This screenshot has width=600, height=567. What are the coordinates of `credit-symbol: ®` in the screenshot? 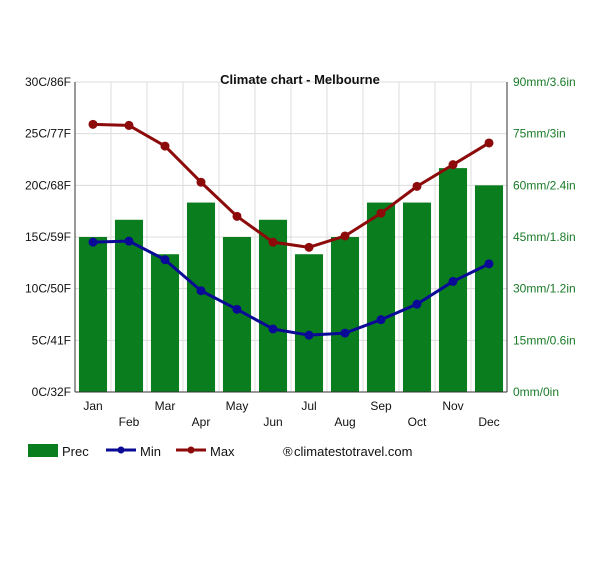 It's located at (288, 451).